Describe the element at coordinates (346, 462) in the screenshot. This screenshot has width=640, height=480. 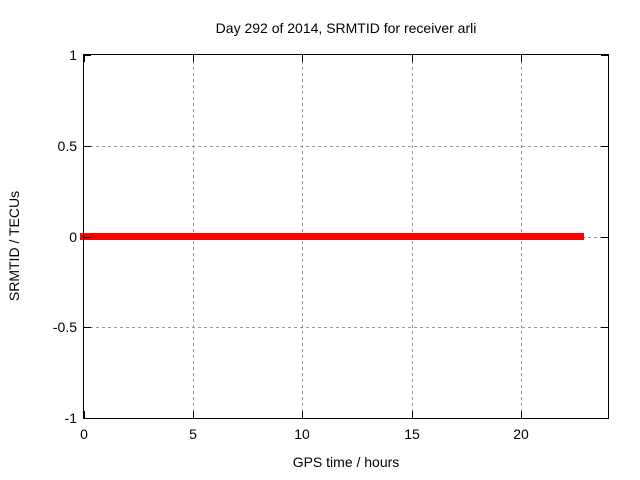
I see `x-axis-label: GPS time / hours` at that location.